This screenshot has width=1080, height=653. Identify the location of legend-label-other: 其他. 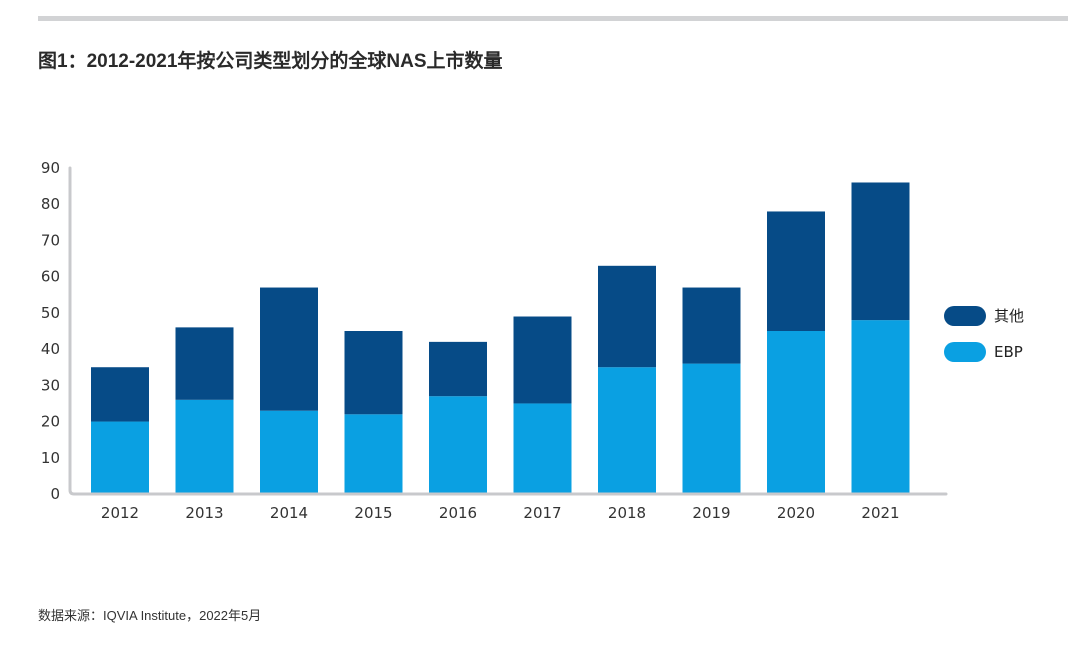
(1009, 316).